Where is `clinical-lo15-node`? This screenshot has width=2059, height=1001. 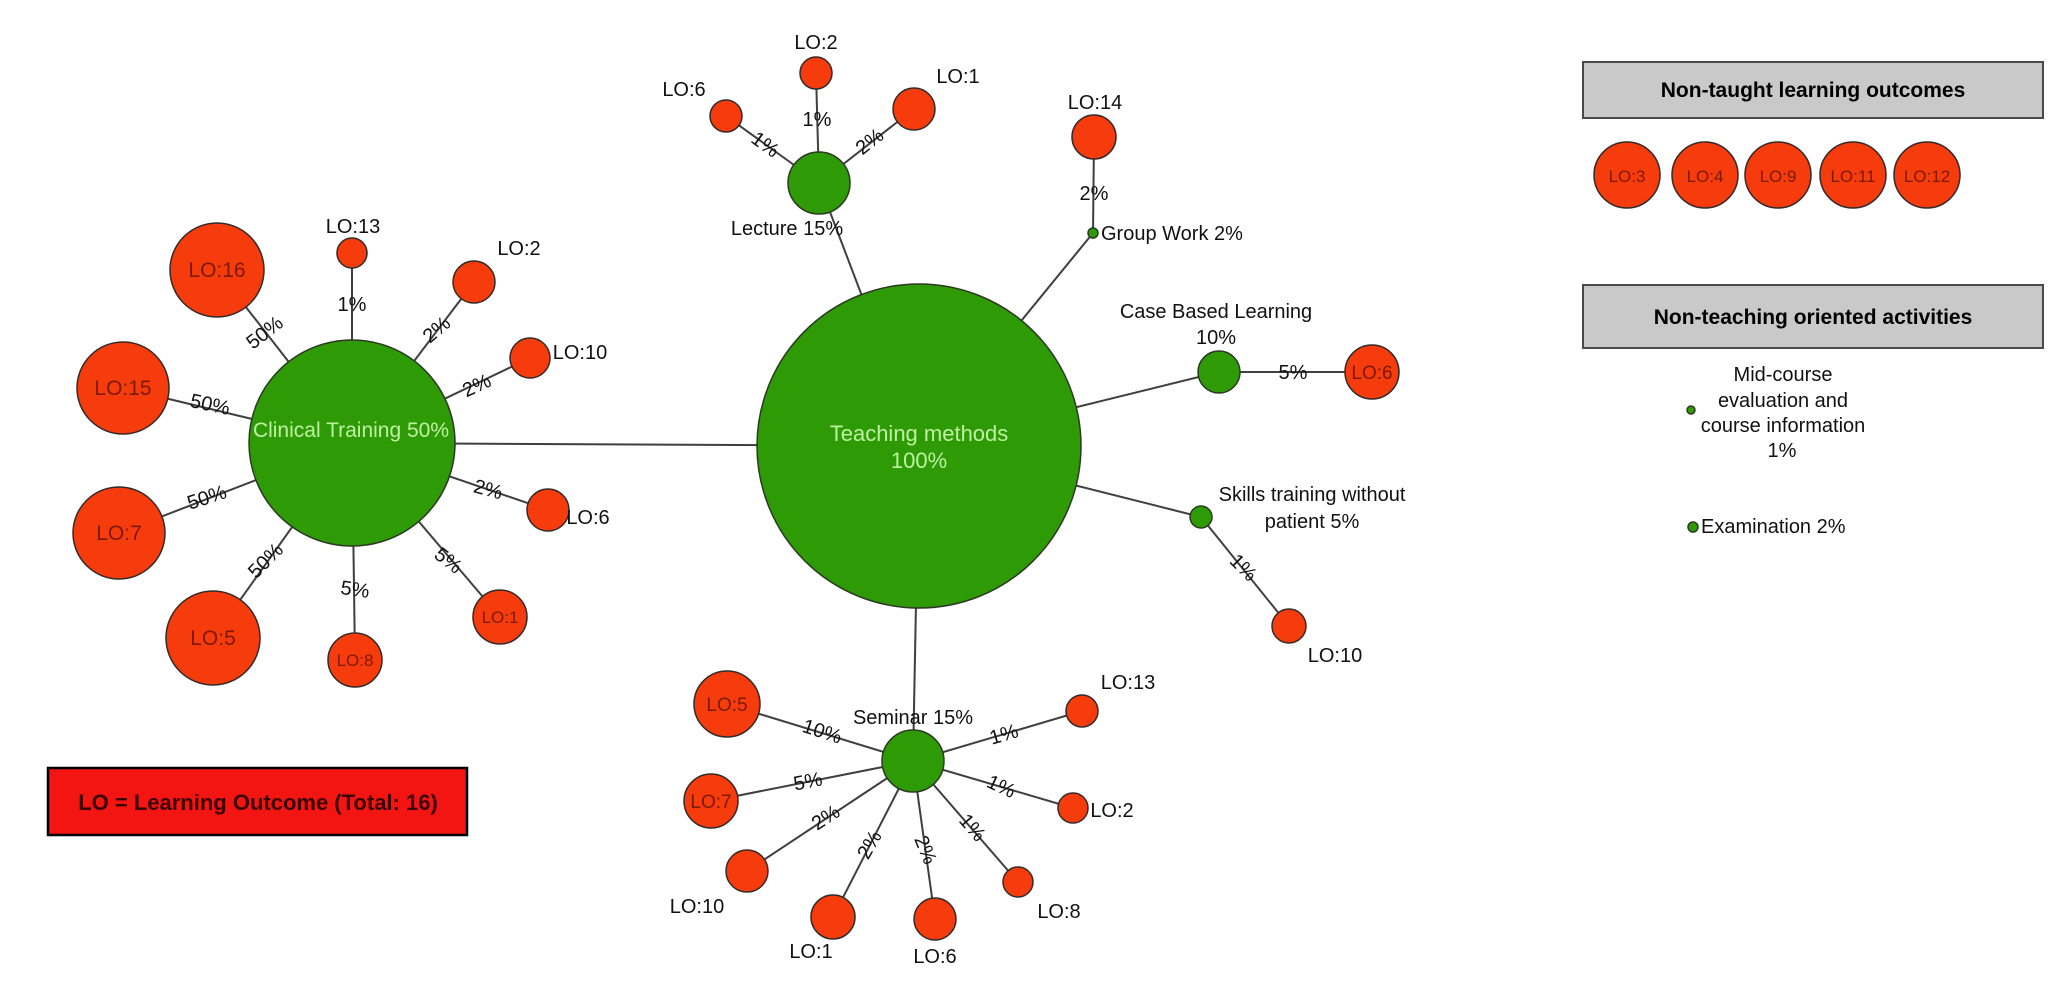
clinical-lo15-node is located at coordinates (123, 388).